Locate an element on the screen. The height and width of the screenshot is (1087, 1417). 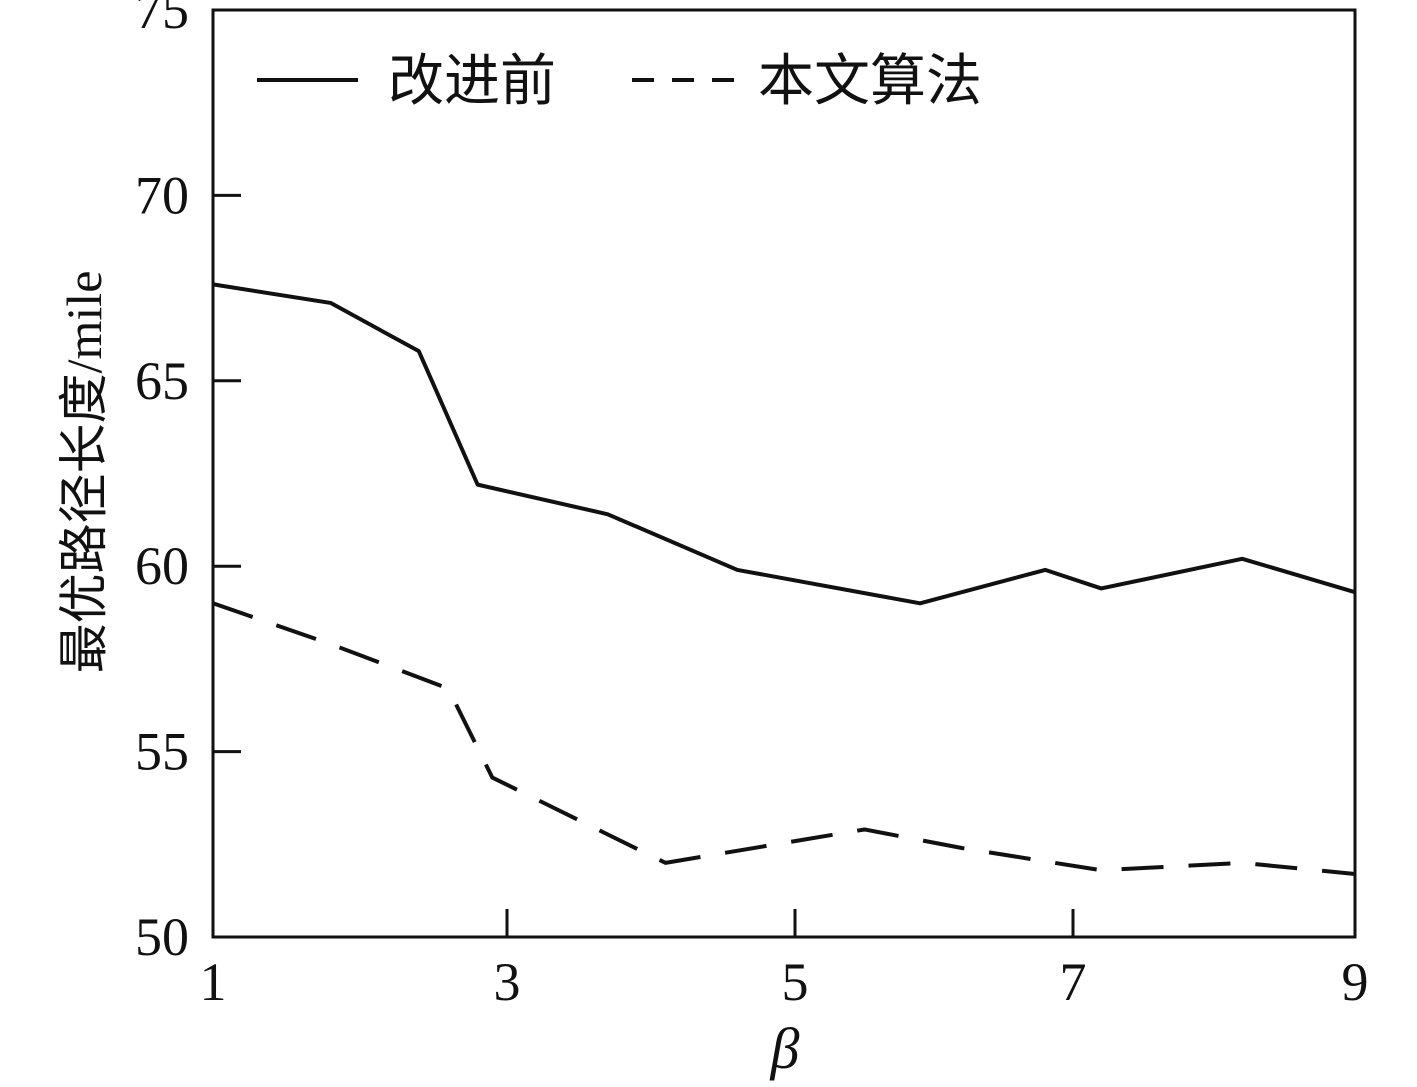
x-tick-label: 3 is located at coordinates (507, 982).